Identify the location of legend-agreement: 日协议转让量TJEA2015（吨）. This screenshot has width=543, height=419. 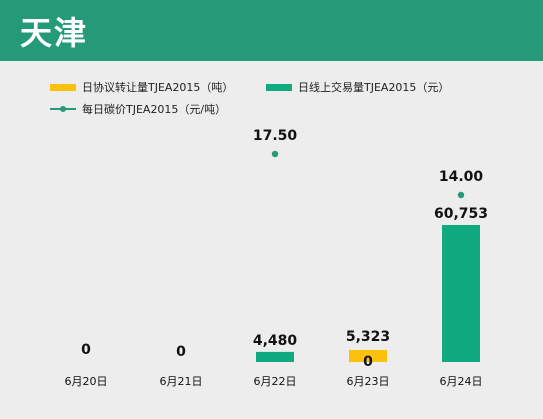
(141, 87).